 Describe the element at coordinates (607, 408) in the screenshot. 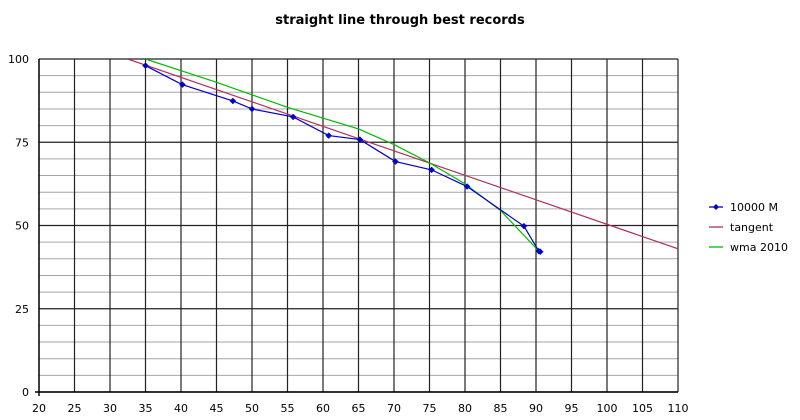

I see `x-tick-label: 100` at that location.